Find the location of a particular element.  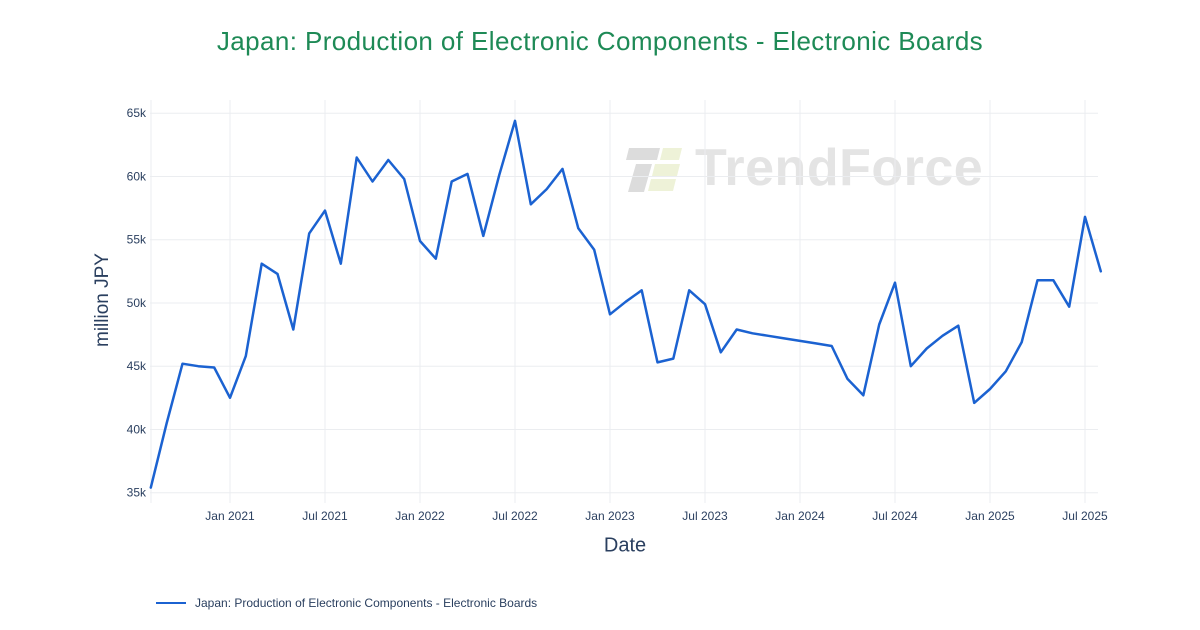

y-tick-label: 60k is located at coordinates (137, 176).